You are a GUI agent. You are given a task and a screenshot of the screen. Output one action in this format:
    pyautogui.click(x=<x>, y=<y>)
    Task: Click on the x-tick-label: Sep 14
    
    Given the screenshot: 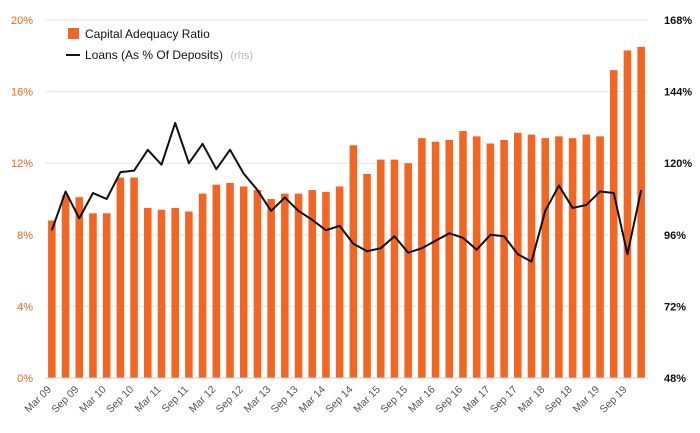 What is the action you would take?
    pyautogui.click(x=339, y=400)
    